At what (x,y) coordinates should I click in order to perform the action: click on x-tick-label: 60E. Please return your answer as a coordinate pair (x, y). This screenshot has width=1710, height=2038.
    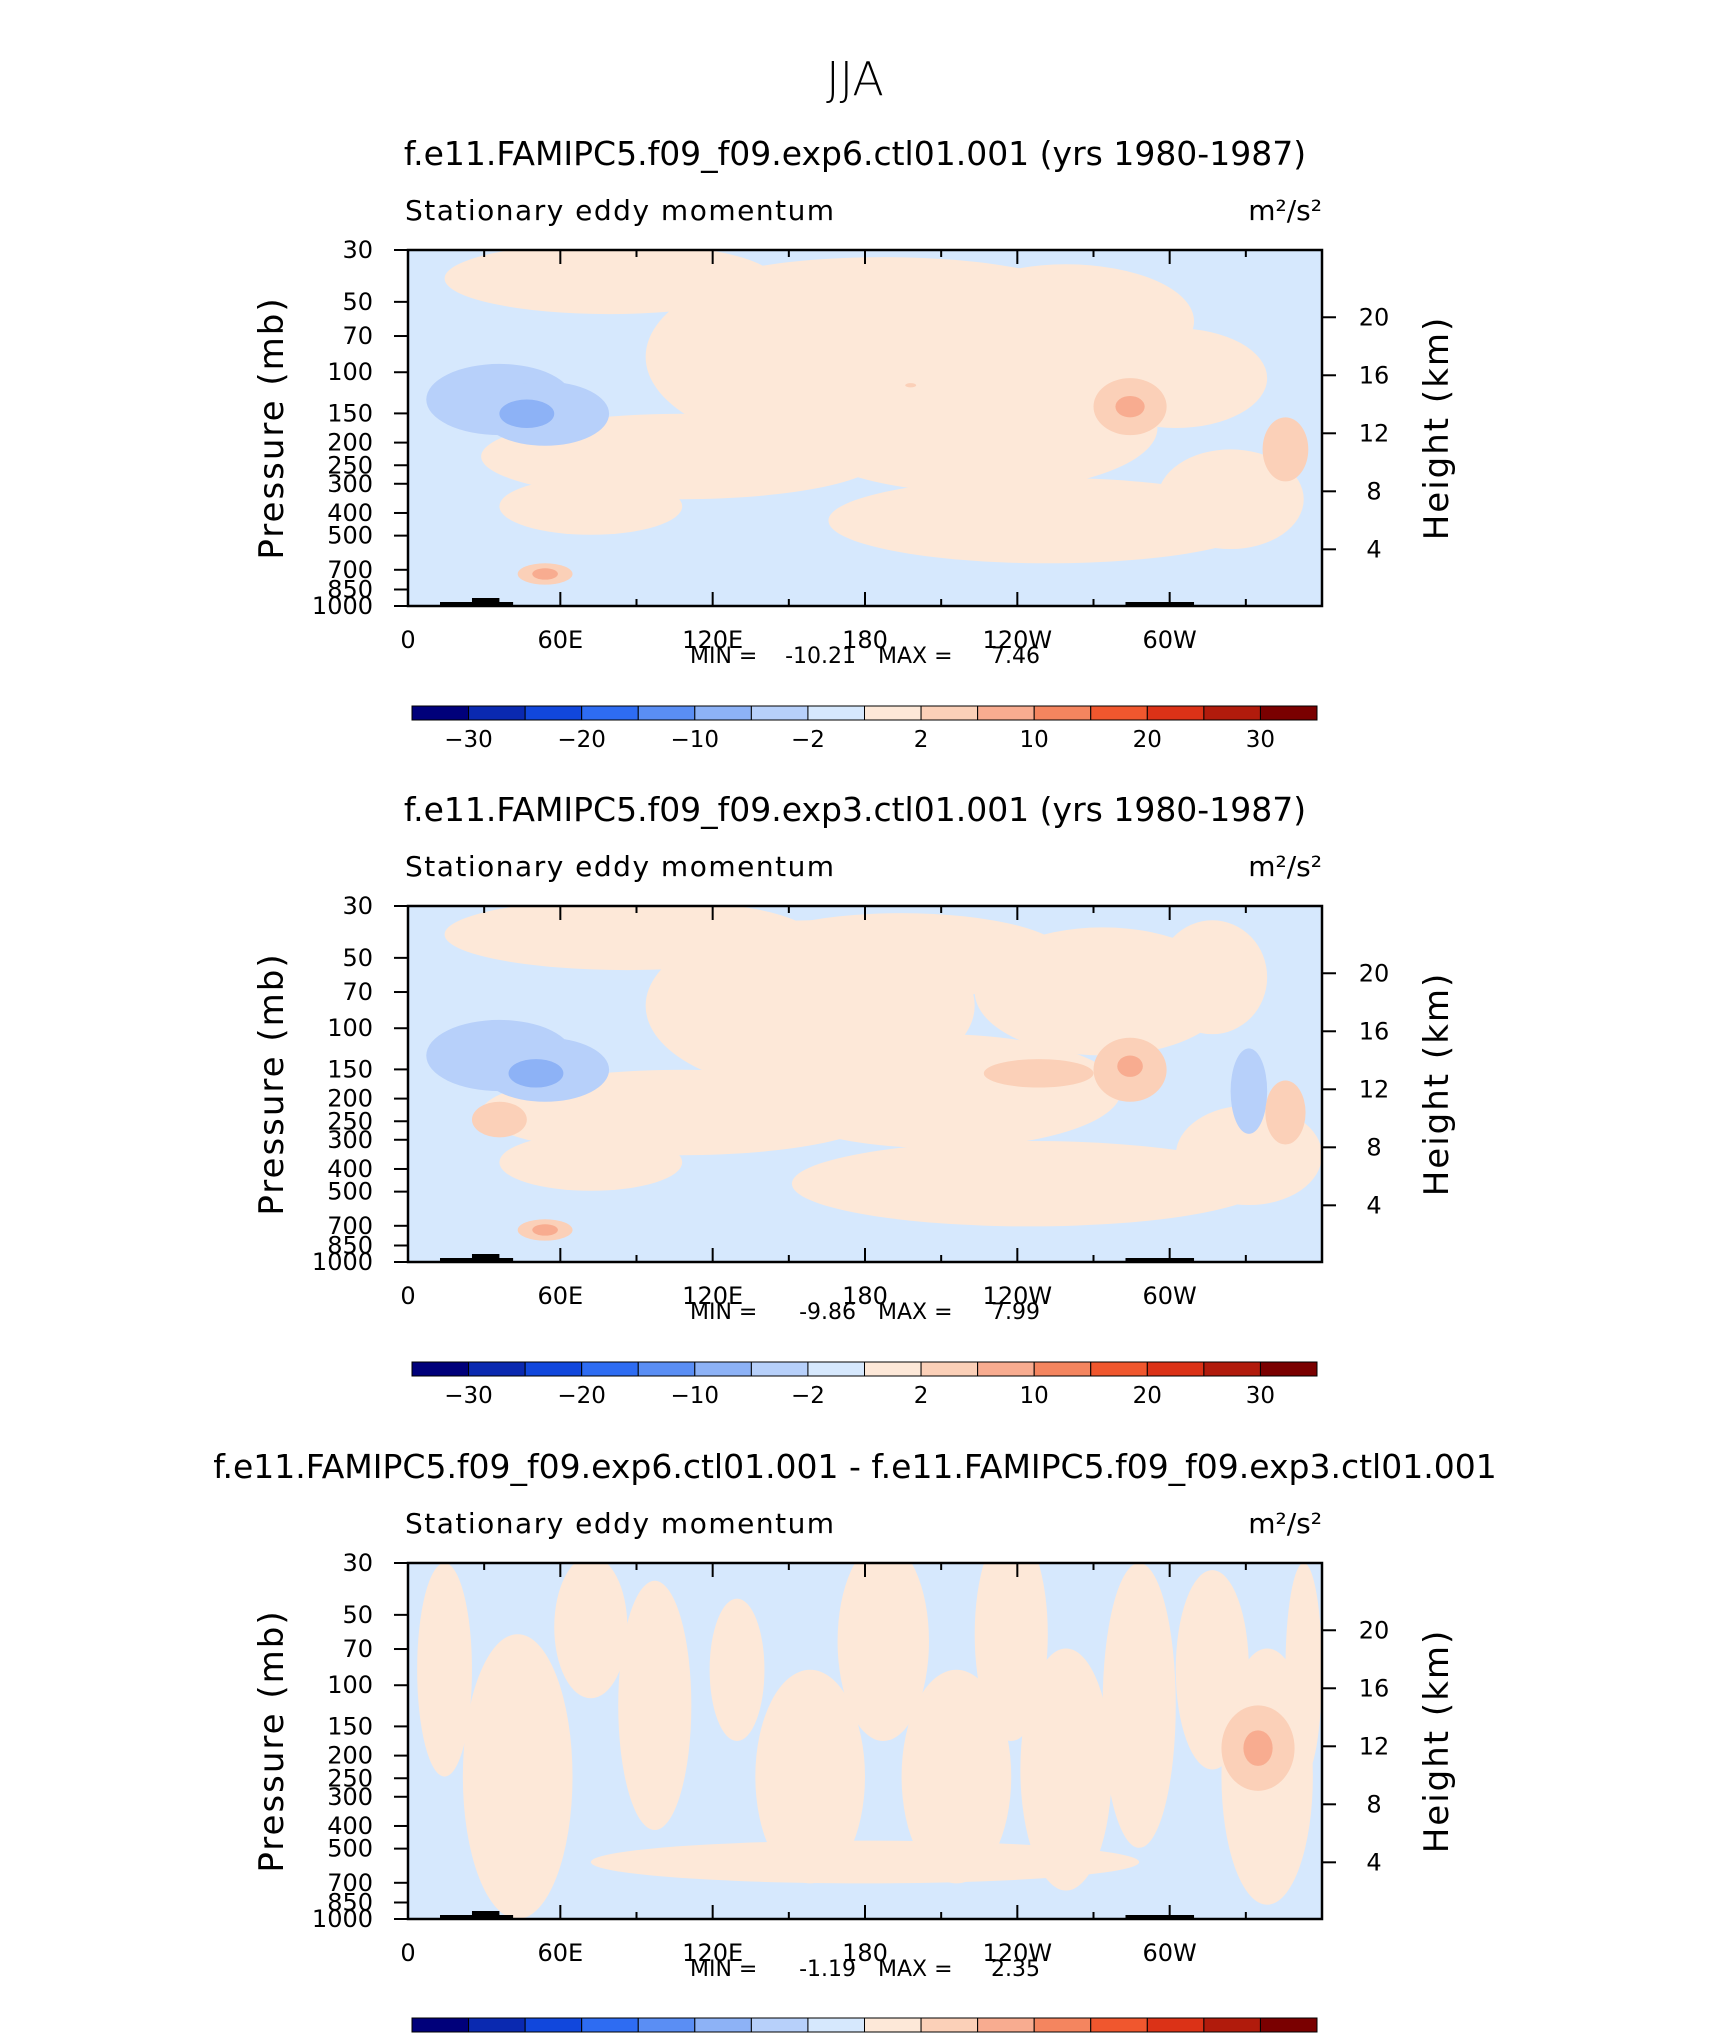
    Looking at the image, I should click on (560, 640).